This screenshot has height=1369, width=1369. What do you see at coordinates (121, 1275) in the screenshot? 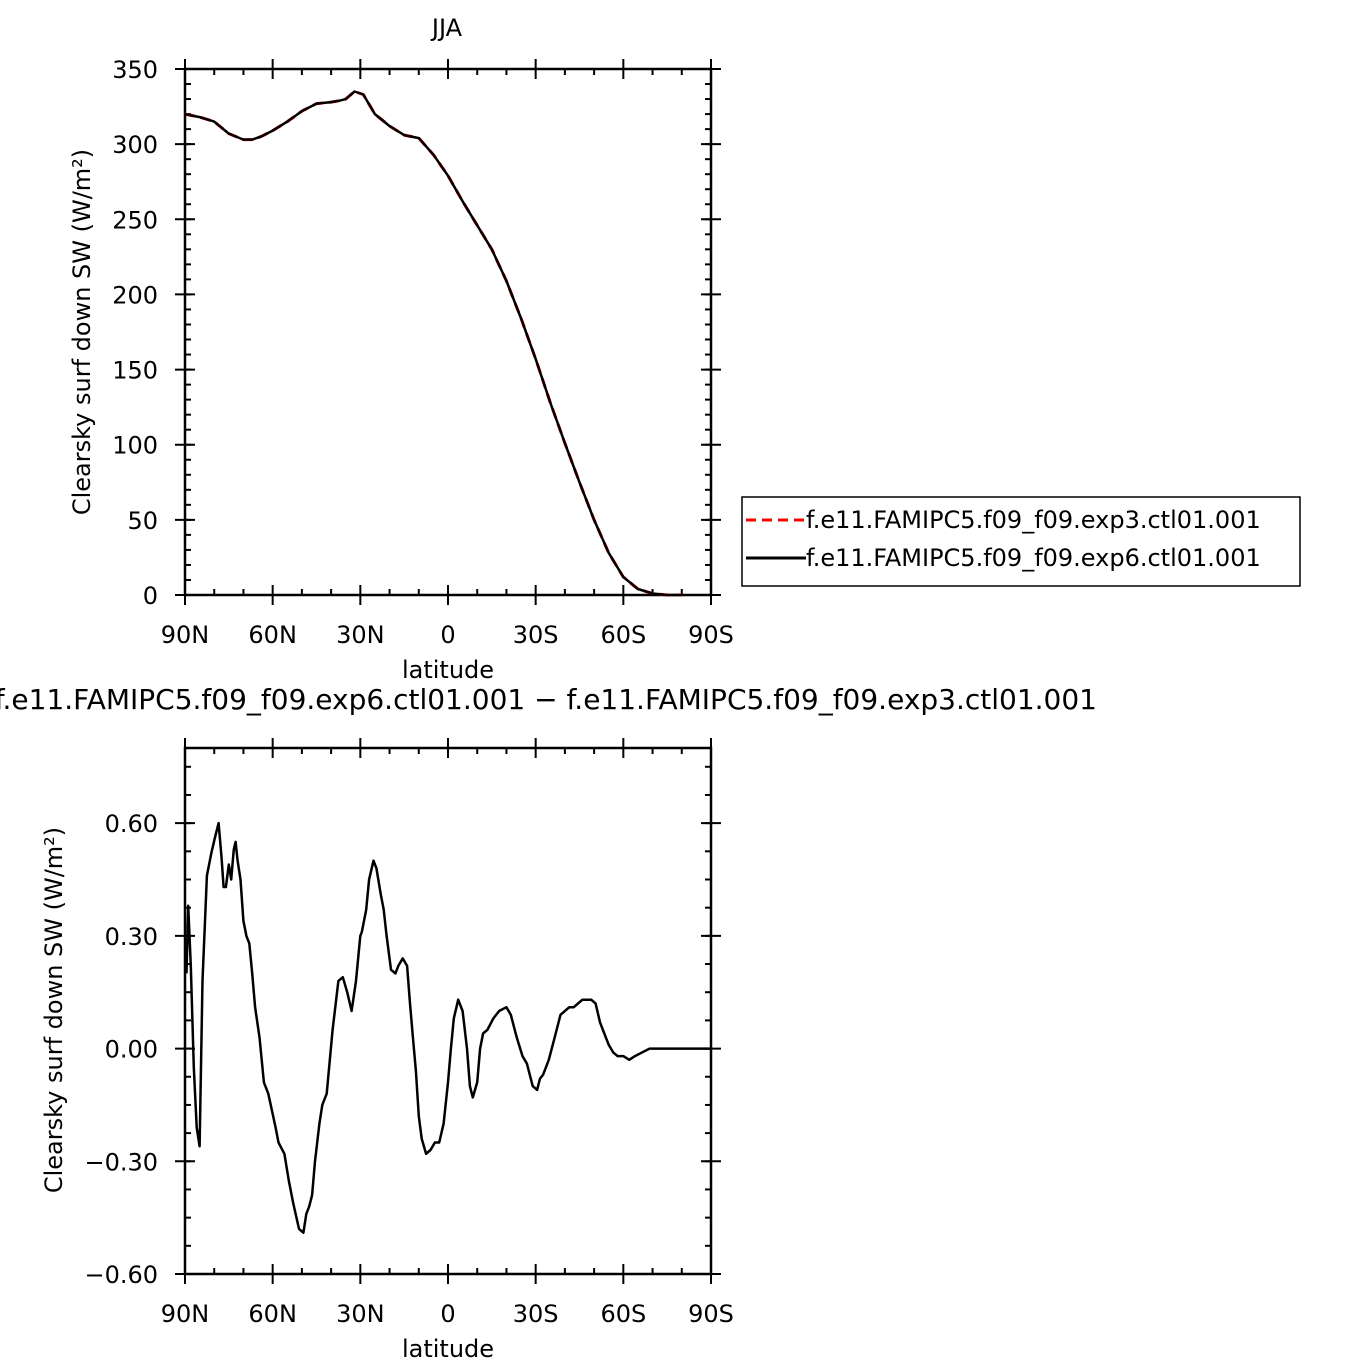
I see `y-tick-label: −0.60` at bounding box center [121, 1275].